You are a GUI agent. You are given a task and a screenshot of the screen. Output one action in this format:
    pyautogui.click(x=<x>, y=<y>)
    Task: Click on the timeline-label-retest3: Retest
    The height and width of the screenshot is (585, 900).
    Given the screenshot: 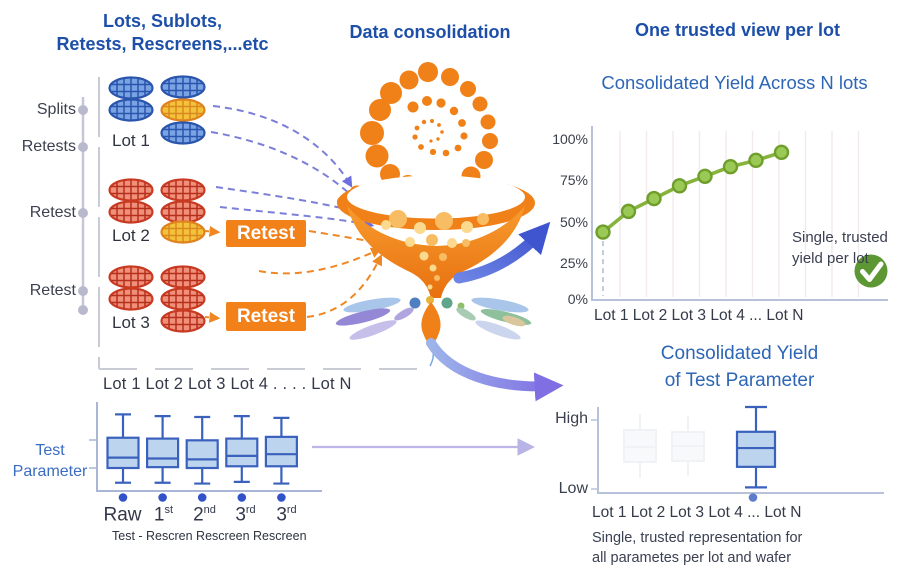 What is the action you would take?
    pyautogui.click(x=52, y=290)
    